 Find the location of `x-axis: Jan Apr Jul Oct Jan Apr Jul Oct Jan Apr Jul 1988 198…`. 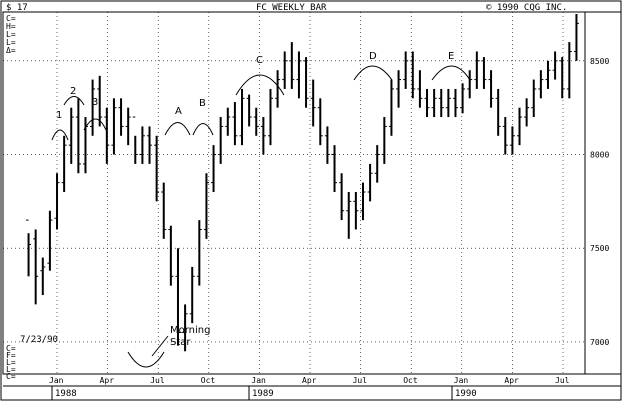

x-axis: Jan Apr Jul Oct Jan Apr Jul Oct Jan Apr Jul 1988 198… is located at coordinates (309, 388).